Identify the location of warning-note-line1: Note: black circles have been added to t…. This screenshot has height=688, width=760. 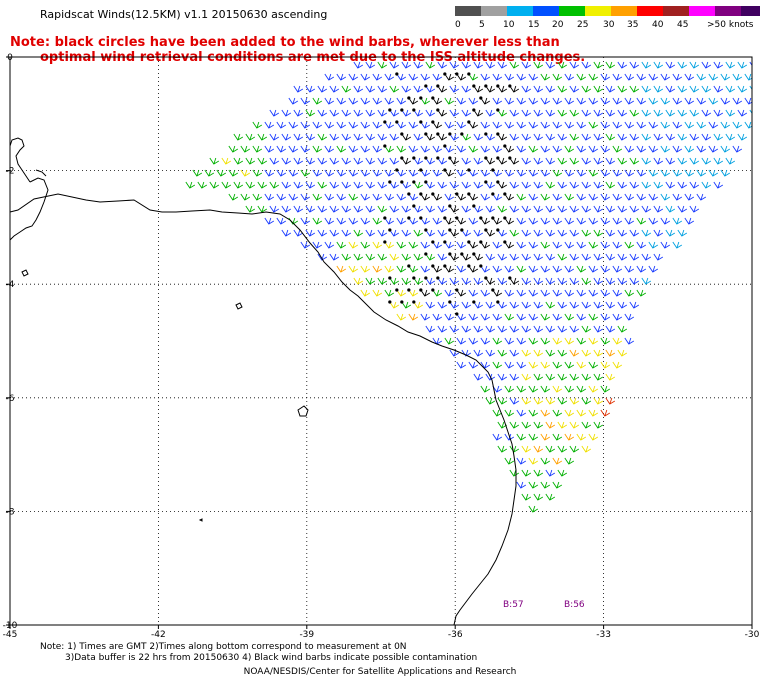
(285, 42).